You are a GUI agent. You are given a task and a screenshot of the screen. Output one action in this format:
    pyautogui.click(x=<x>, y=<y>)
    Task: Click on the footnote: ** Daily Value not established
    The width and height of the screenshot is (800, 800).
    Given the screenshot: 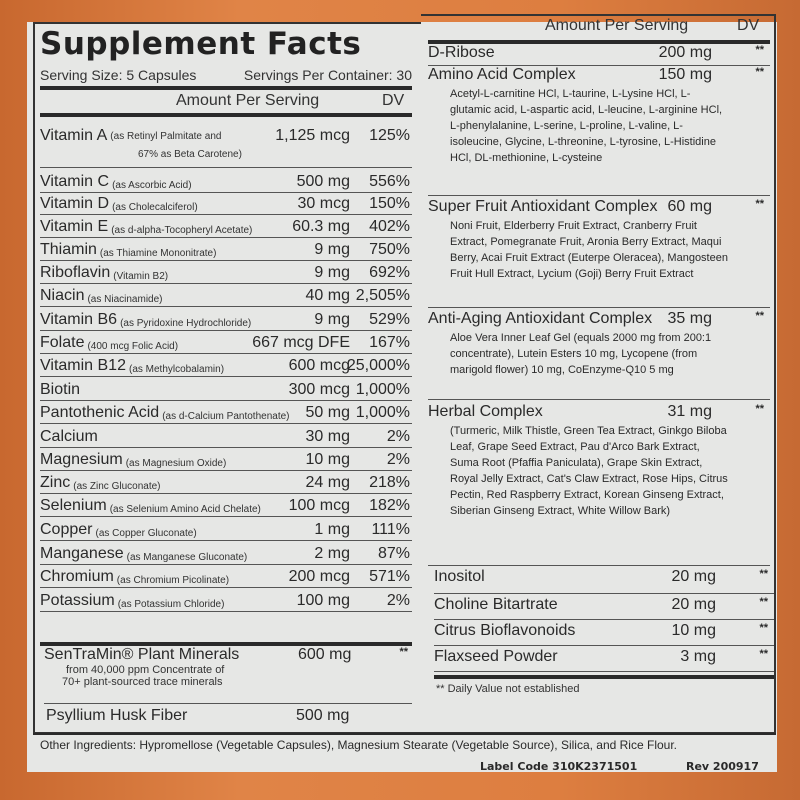 What is the action you would take?
    pyautogui.click(x=508, y=689)
    